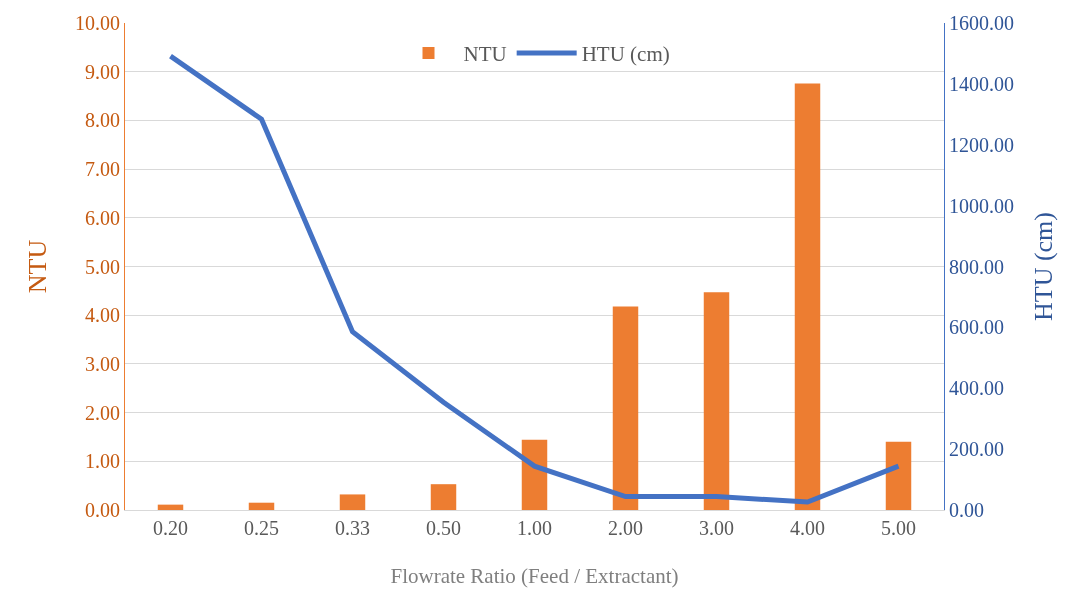 The image size is (1084, 590). What do you see at coordinates (976, 266) in the screenshot?
I see `y2-tick-label: 800.00` at bounding box center [976, 266].